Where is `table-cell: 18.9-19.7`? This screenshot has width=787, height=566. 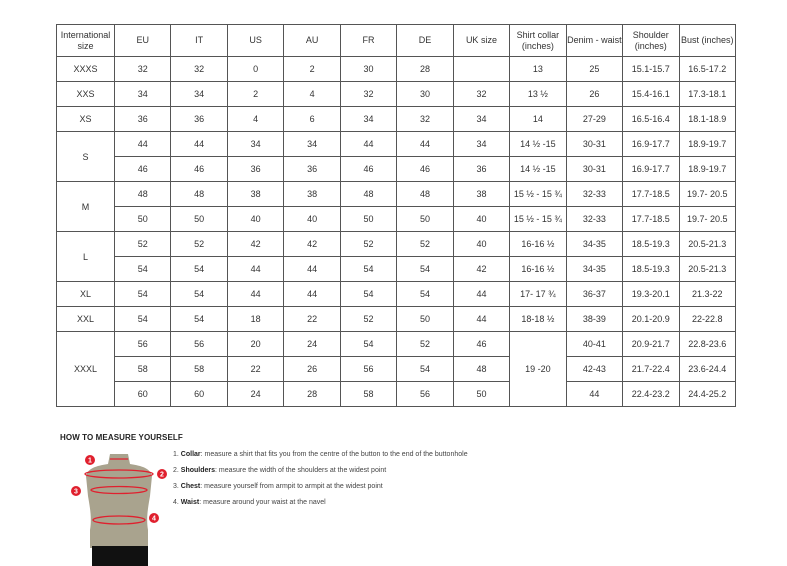 table-cell: 18.9-19.7 is located at coordinates (707, 169).